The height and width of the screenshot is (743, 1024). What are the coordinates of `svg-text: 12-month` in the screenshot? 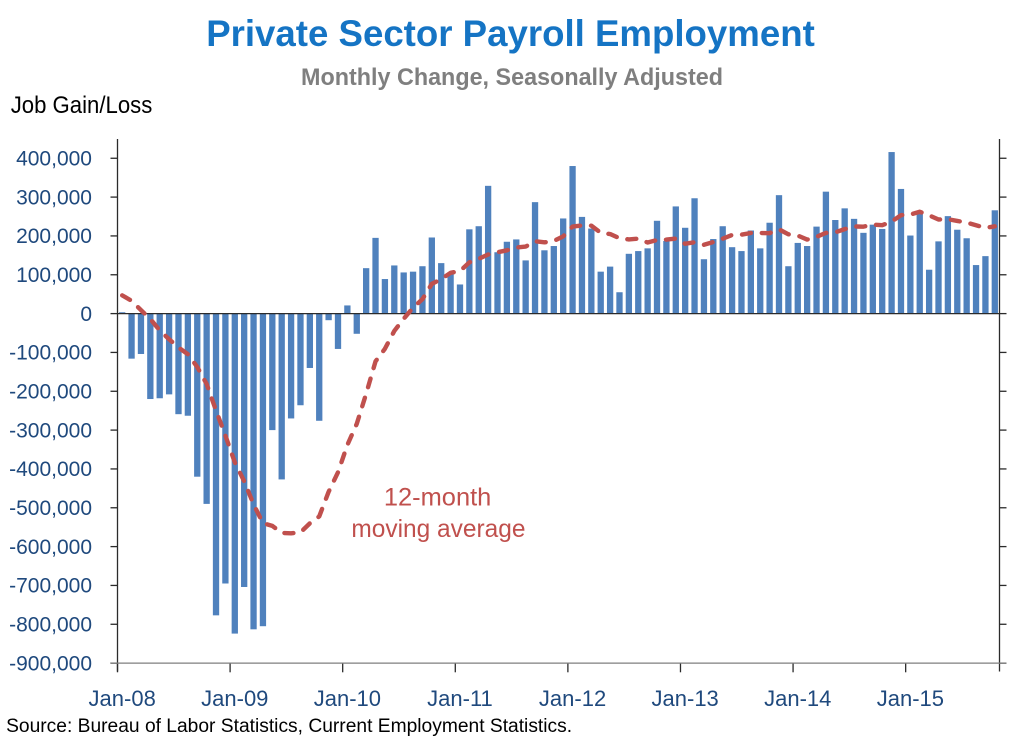 It's located at (437, 498).